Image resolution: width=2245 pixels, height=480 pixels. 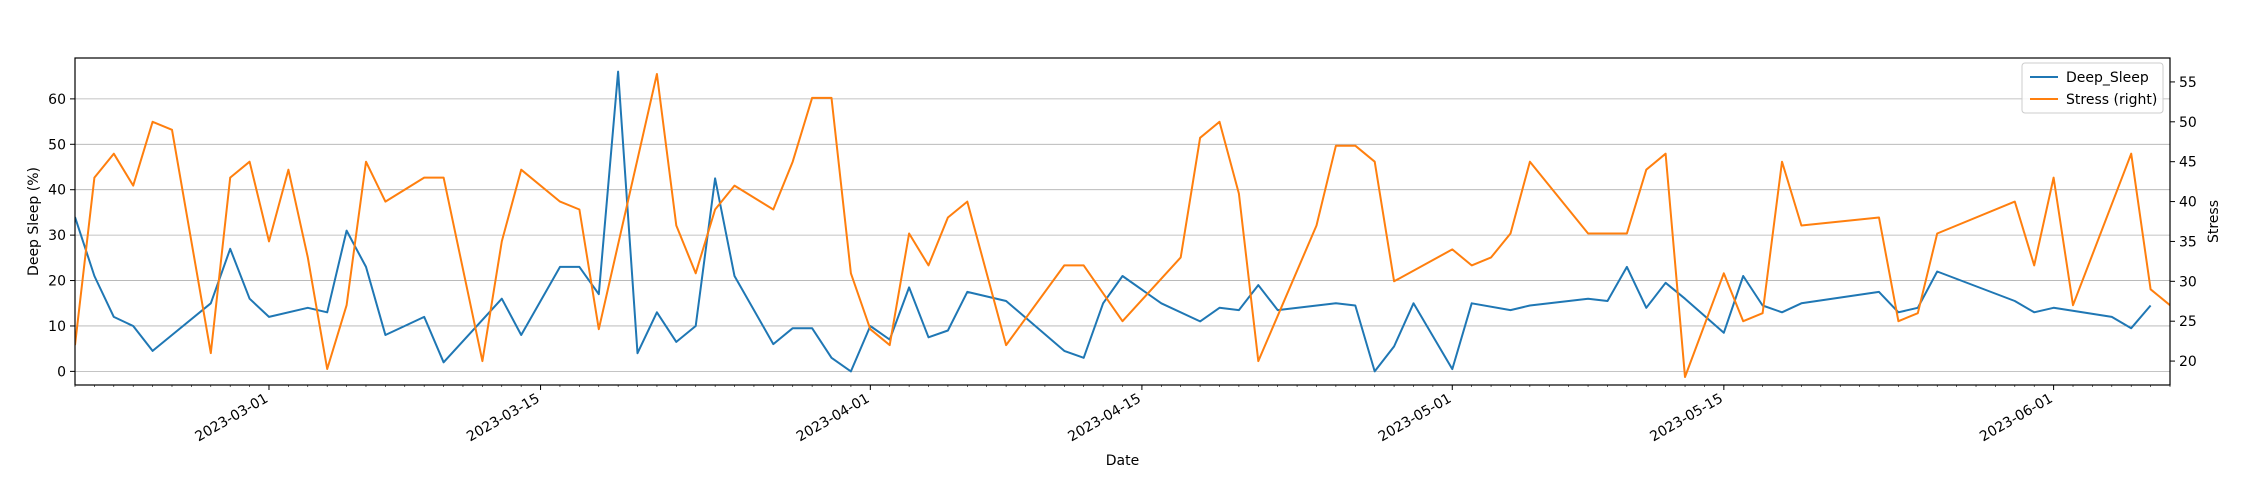 I want to click on x-tick-label: 2023-03-01, so click(x=232, y=418).